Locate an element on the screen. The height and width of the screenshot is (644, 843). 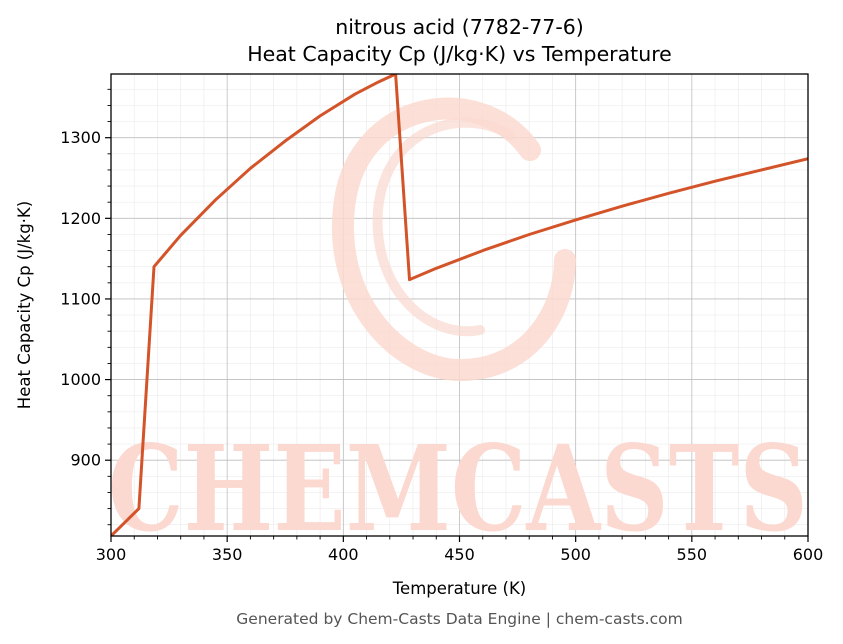
x-axis-label: Temperature (K) is located at coordinates (459, 588).